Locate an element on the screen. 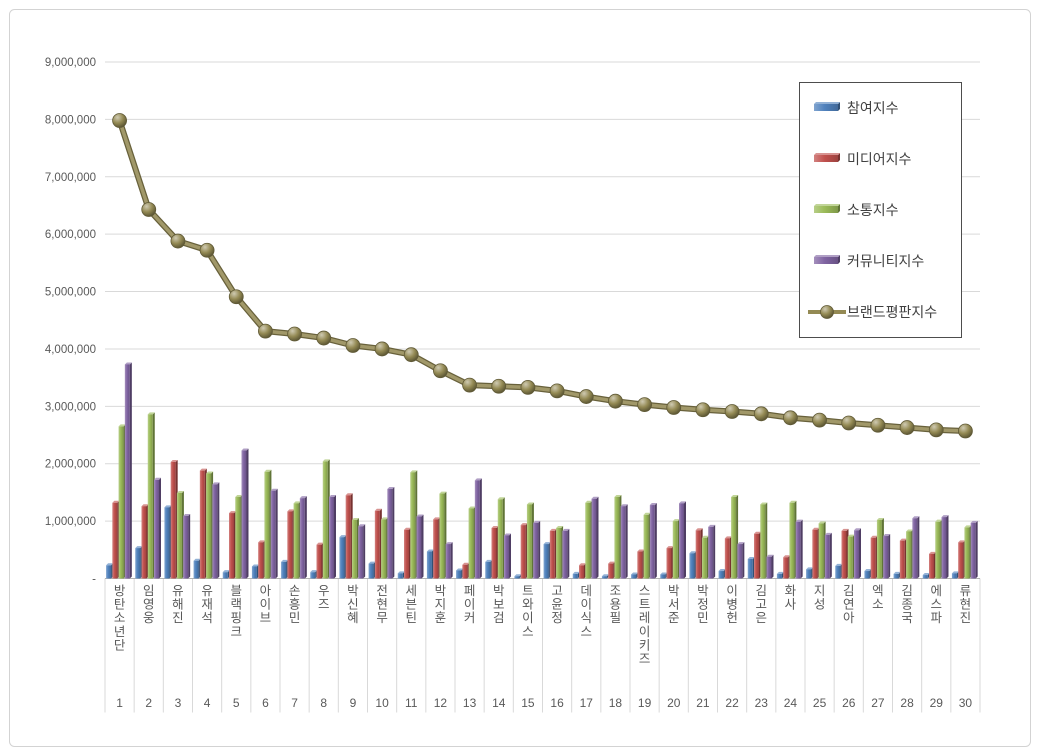 This screenshot has width=1040, height=756. svg-text: 웅 is located at coordinates (149, 618).